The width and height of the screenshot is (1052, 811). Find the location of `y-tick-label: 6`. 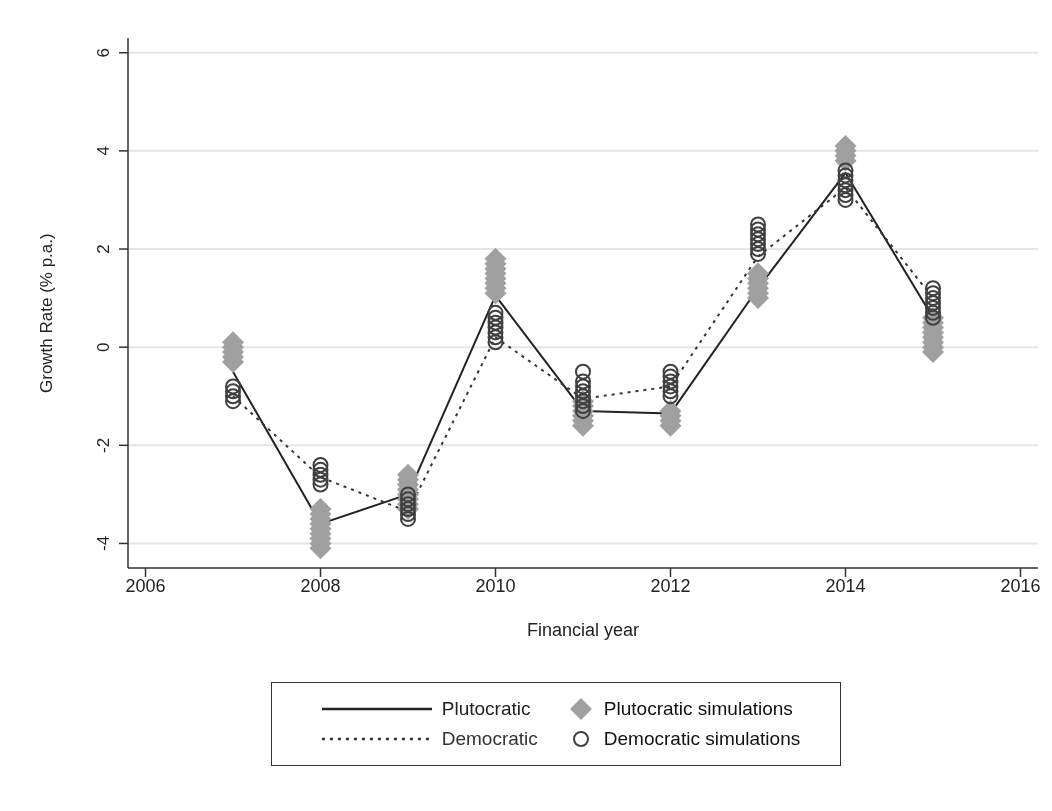

y-tick-label: 6 is located at coordinates (103, 52).